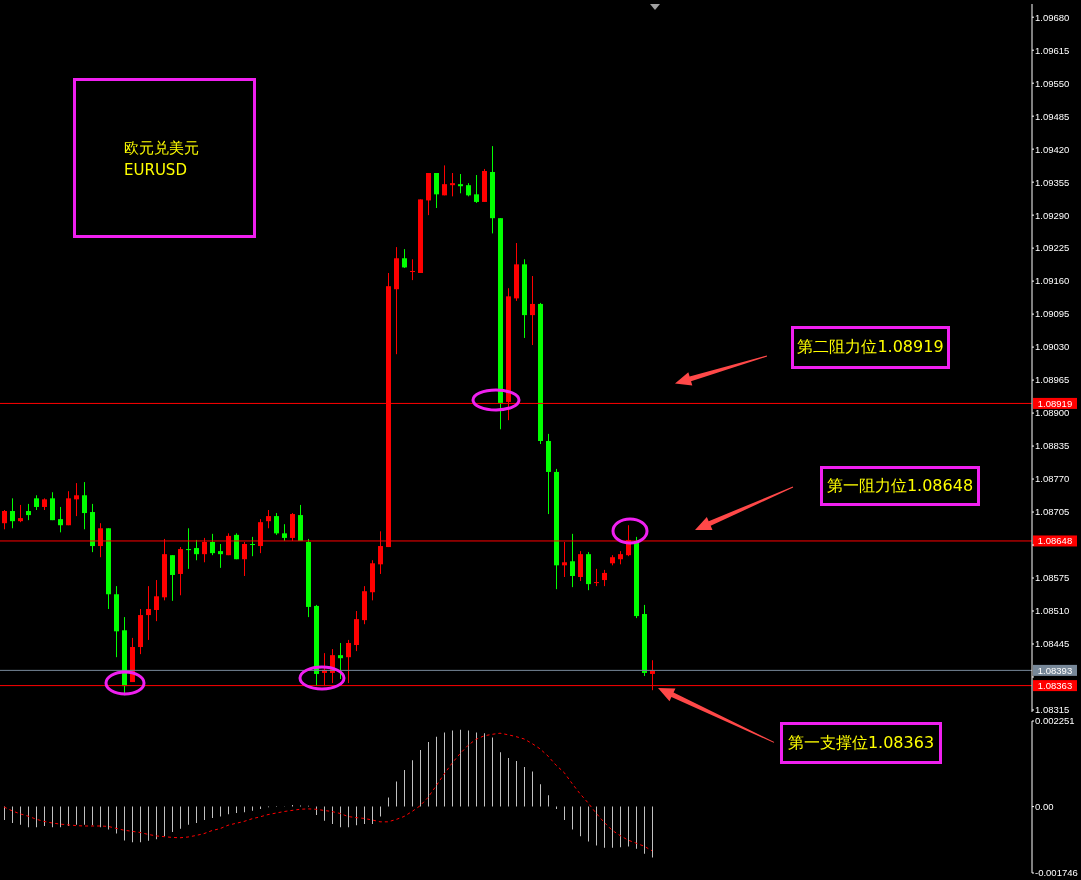 This screenshot has height=880, width=1081. What do you see at coordinates (1055, 685) in the screenshot?
I see `ref-line-label: 1.08363` at bounding box center [1055, 685].